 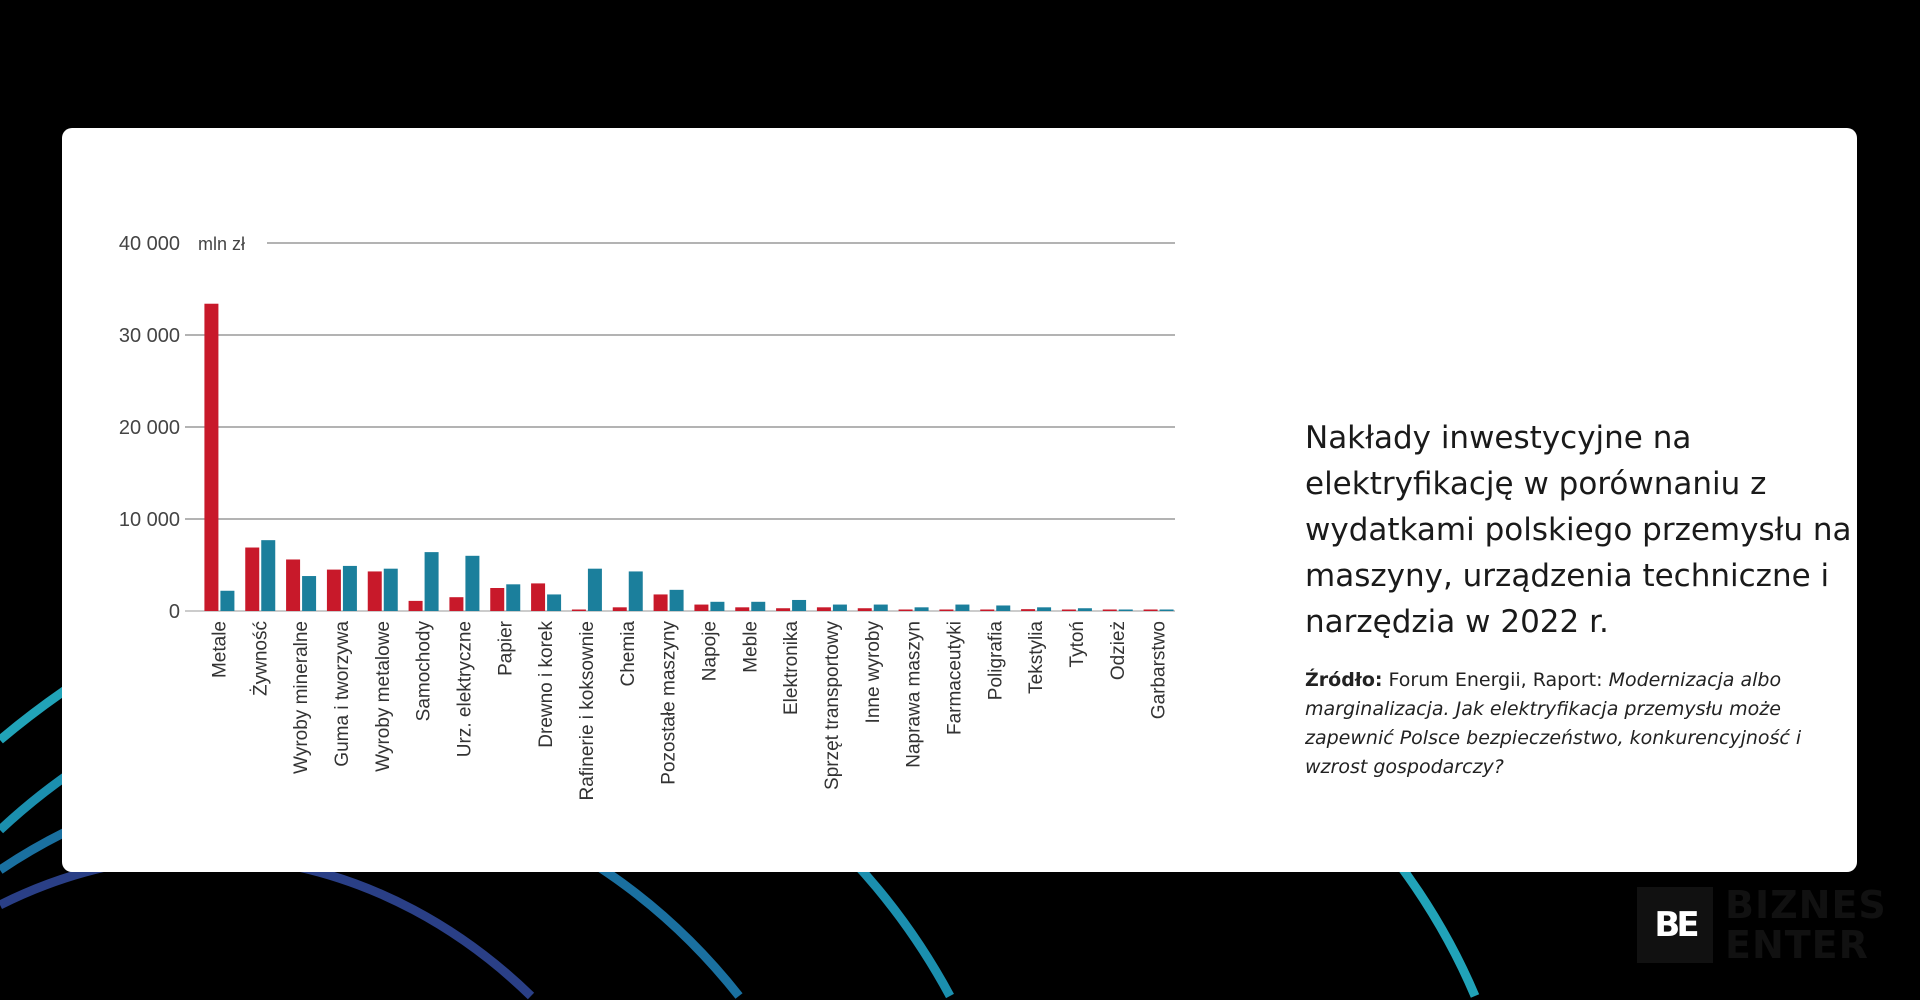 I want to click on x-tick-label: Guma i tworzywa, so click(x=342, y=694).